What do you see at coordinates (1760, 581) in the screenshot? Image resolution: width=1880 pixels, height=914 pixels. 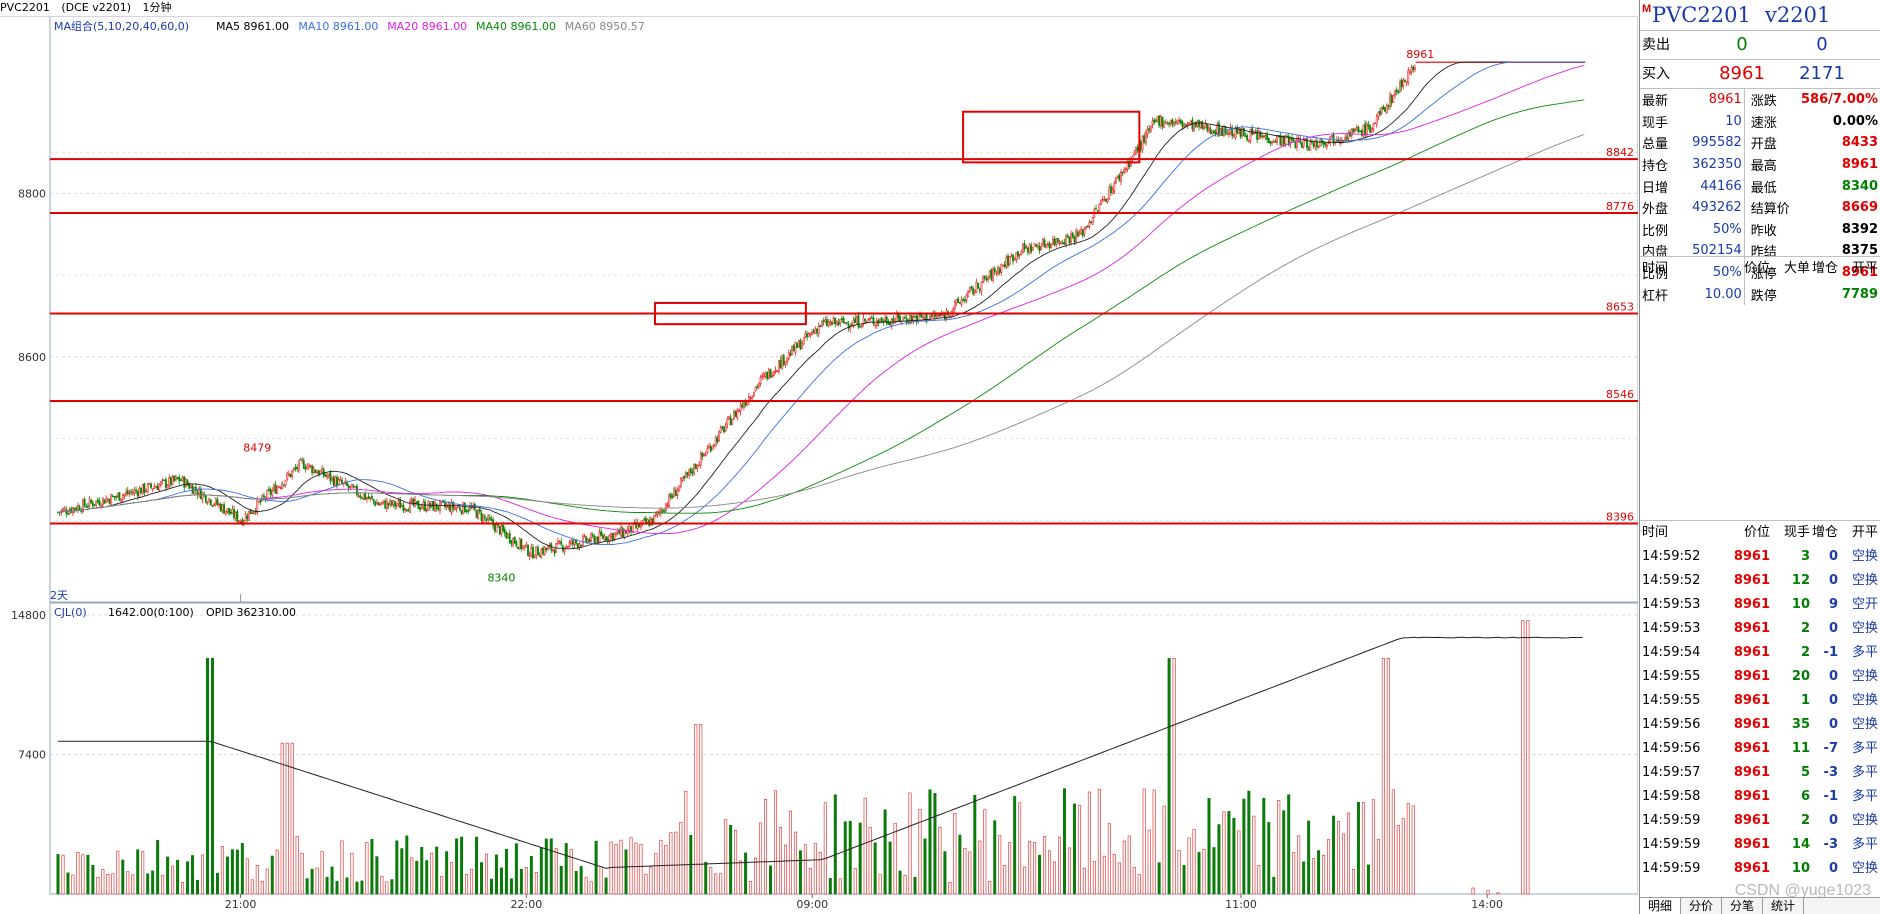 I see `trade-row: 14:59:52 8961 12 0 空换` at bounding box center [1760, 581].